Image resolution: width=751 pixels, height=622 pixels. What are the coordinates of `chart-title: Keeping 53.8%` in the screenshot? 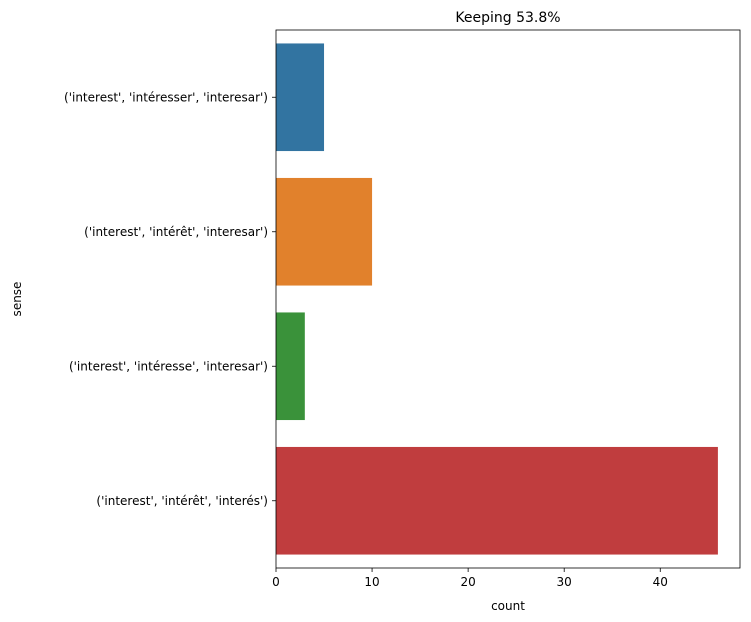 It's located at (507, 18).